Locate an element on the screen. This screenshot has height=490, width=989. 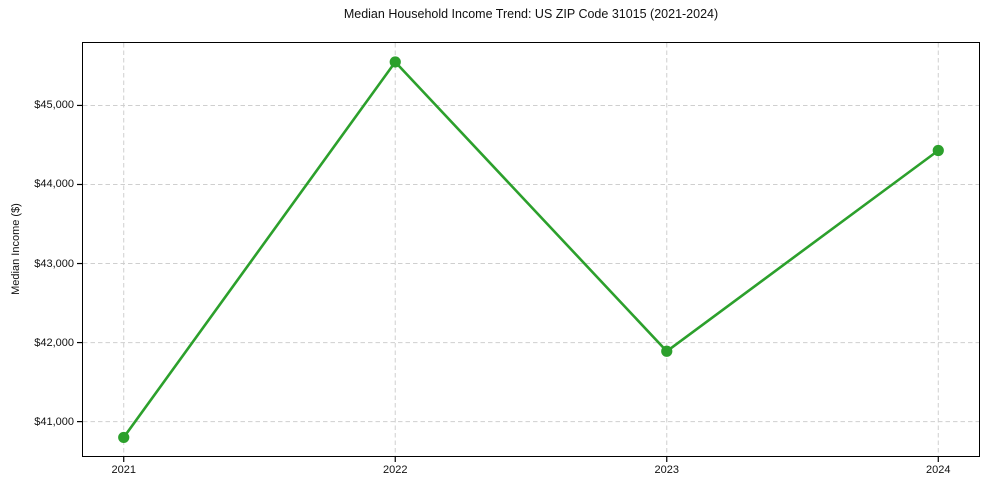
x-tick-label: 2023 is located at coordinates (666, 470).